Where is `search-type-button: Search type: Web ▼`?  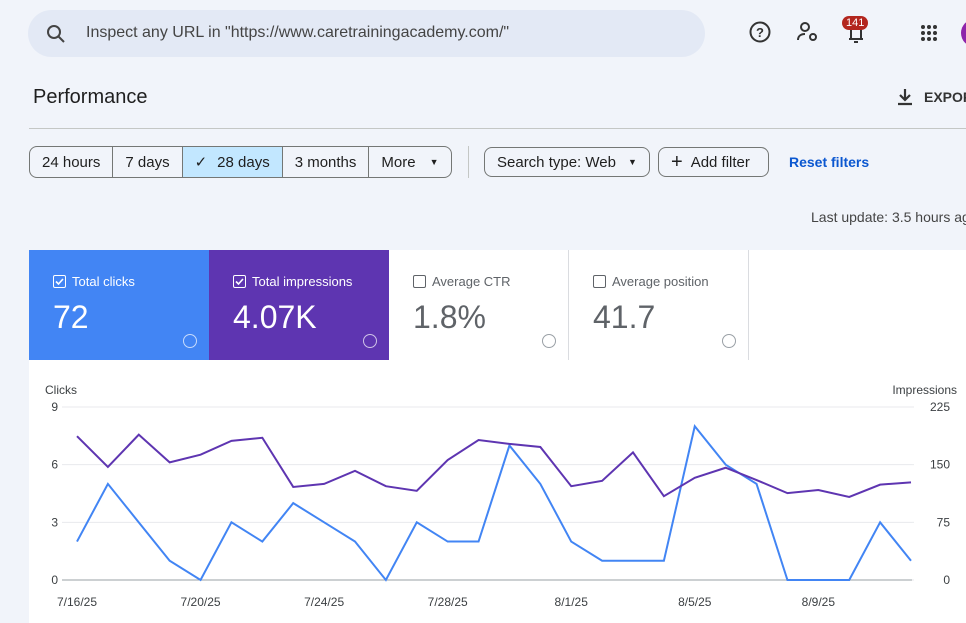
search-type-button: Search type: Web ▼ is located at coordinates (567, 162).